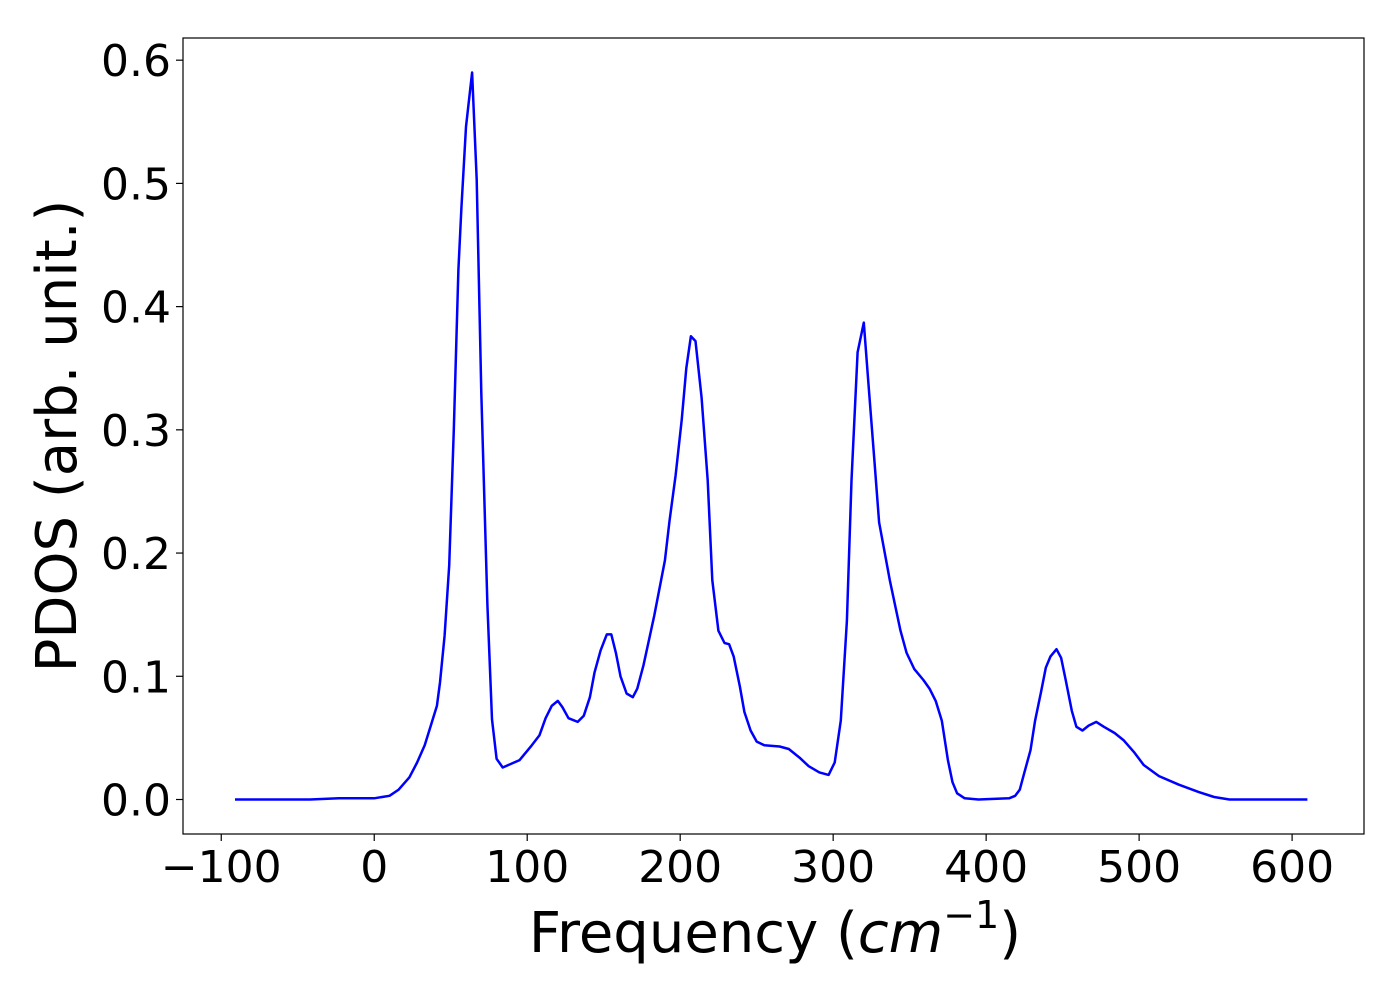  I want to click on y-tick-label: 0.4, so click(136, 308).